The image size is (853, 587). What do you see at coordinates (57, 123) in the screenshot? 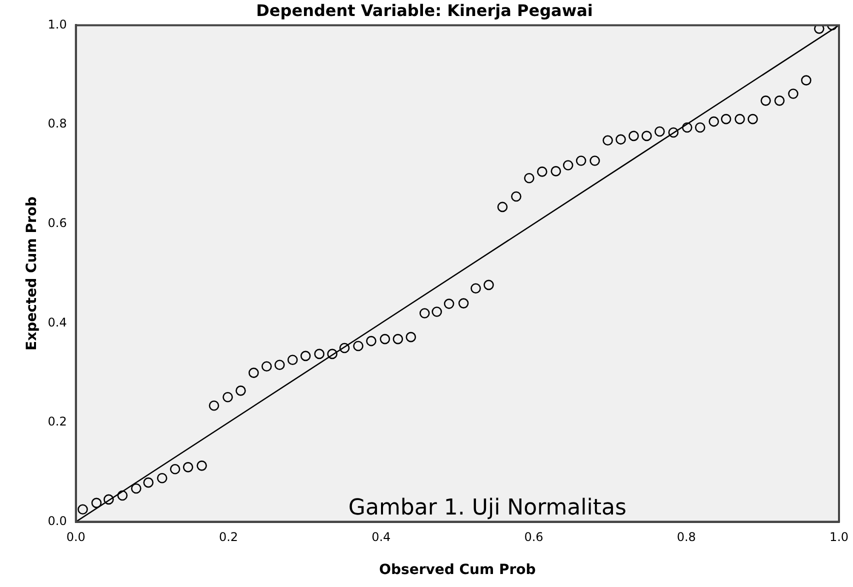
I see `y-tick-label: 0.8` at bounding box center [57, 123].